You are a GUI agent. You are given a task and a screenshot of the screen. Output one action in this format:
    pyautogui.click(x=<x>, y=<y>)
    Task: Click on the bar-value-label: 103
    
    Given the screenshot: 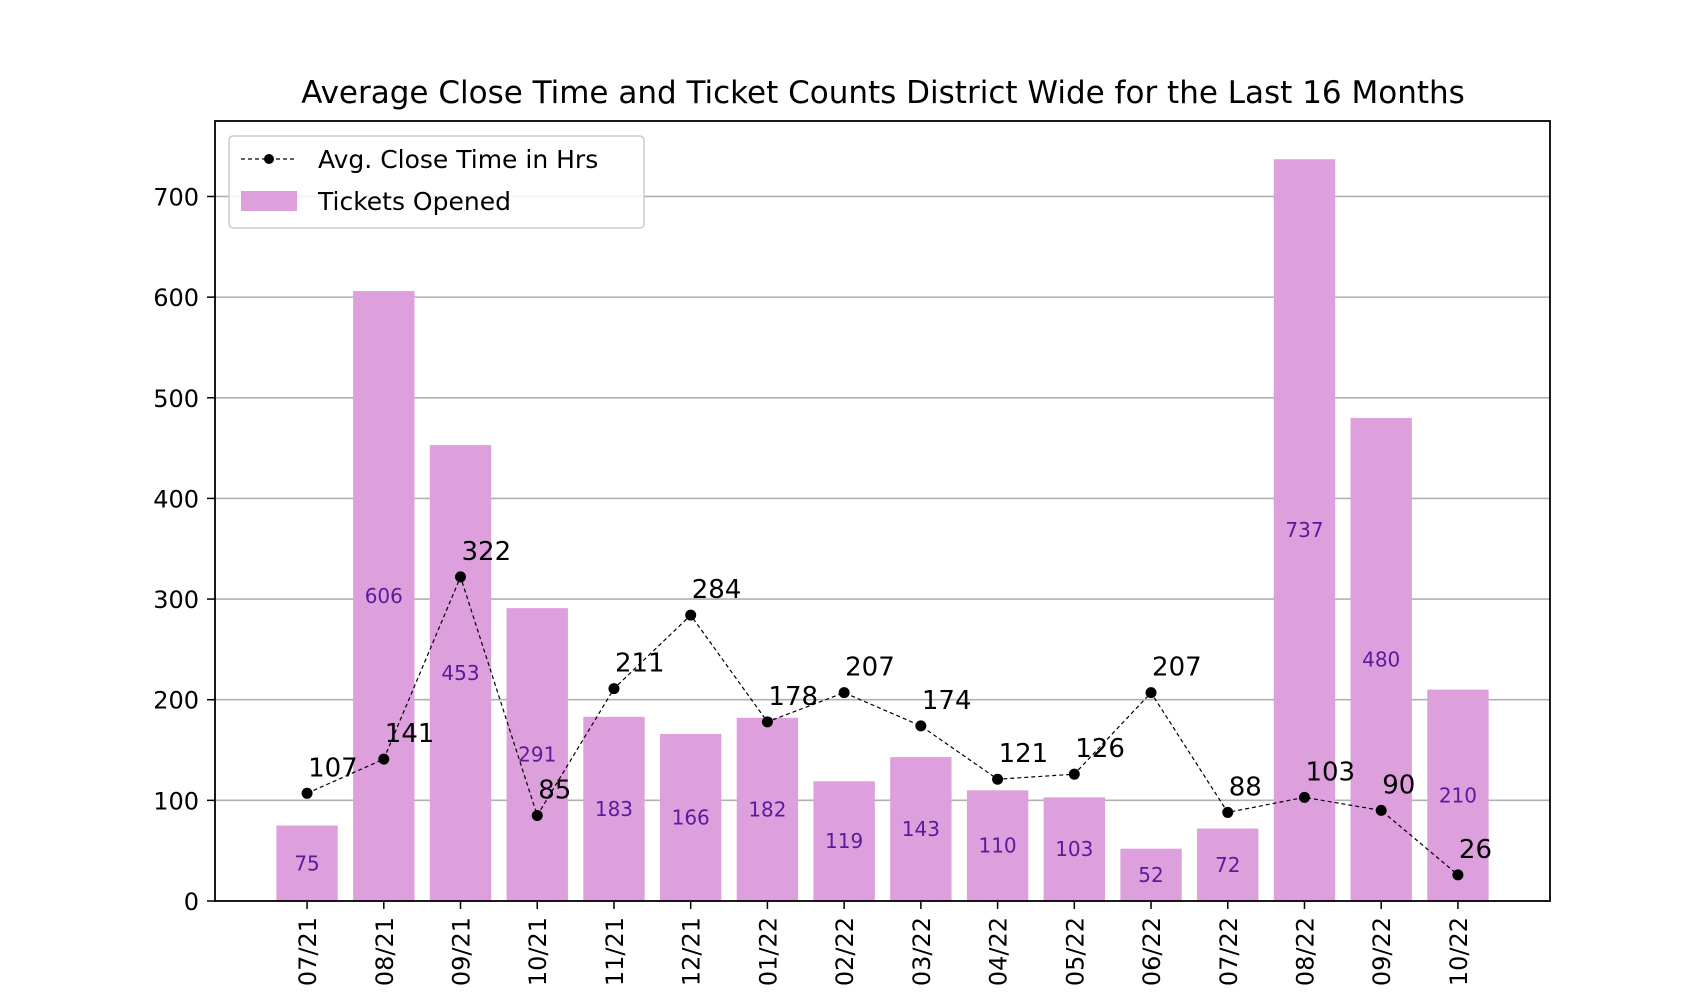 What is the action you would take?
    pyautogui.click(x=1074, y=849)
    